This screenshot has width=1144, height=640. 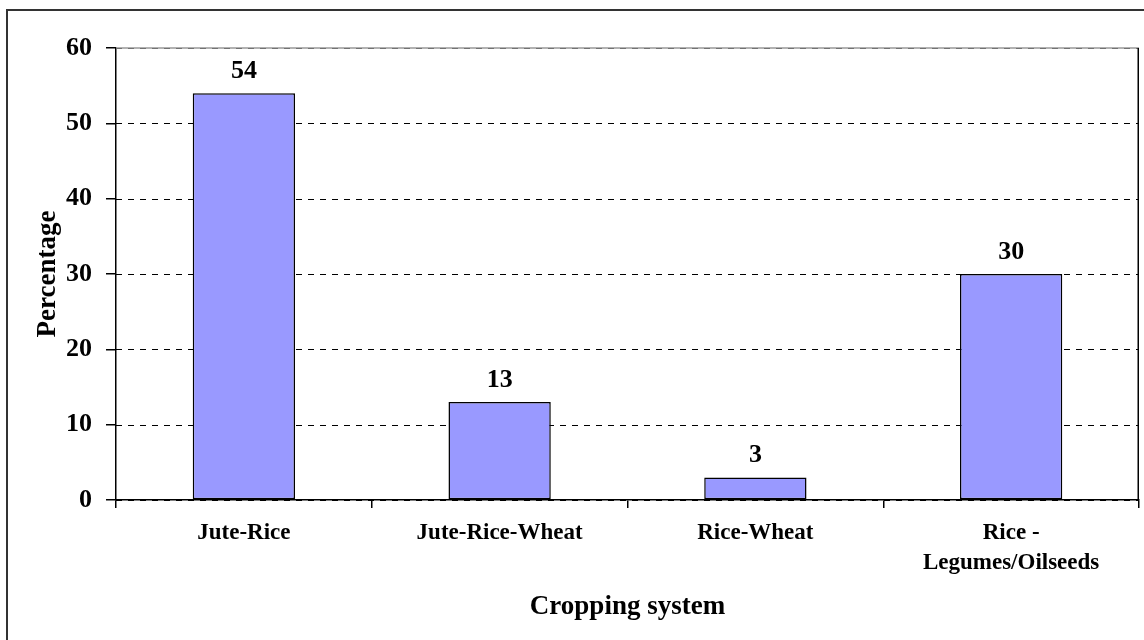 I want to click on x-tick-label: Rice-Wheat, so click(x=755, y=531).